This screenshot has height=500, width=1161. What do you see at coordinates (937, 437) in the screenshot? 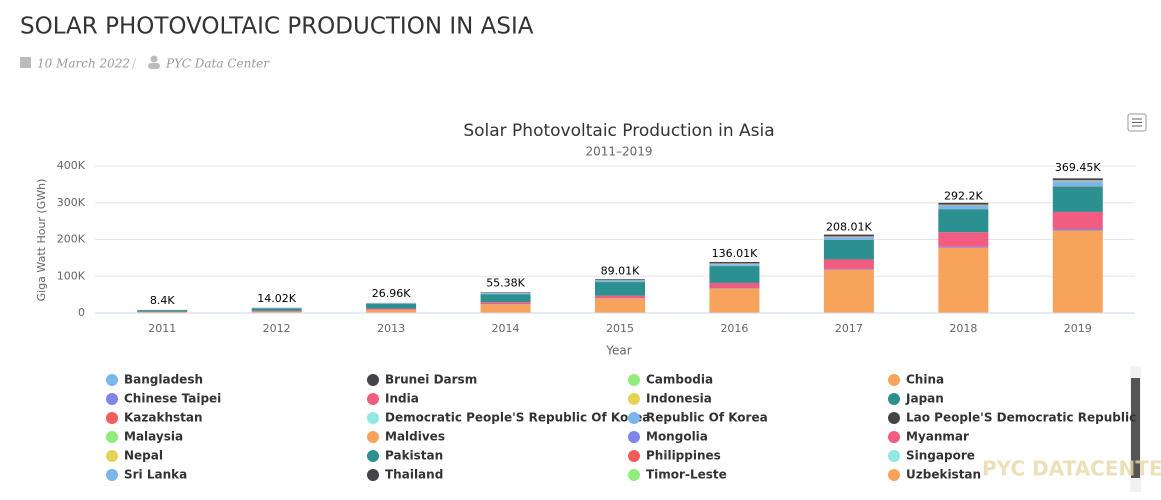
I see `legend-label: Myanmar` at bounding box center [937, 437].